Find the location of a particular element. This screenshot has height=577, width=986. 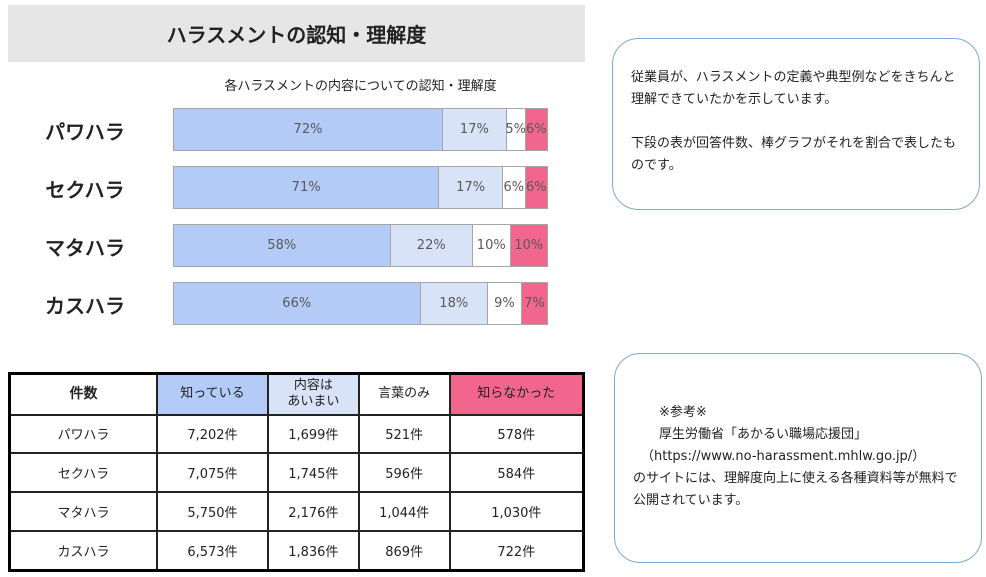

bar-segment: 18% is located at coordinates (454, 303).